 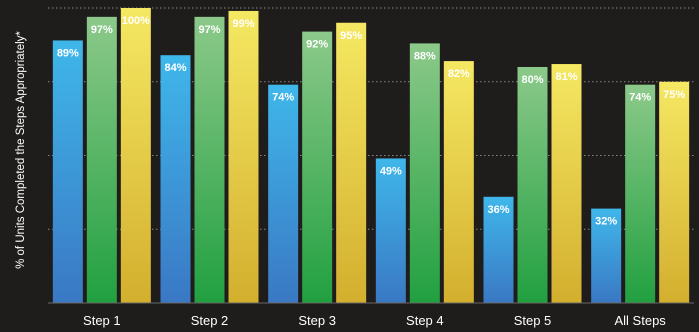 What do you see at coordinates (175, 68) in the screenshot?
I see `bar-value-label: 84%` at bounding box center [175, 68].